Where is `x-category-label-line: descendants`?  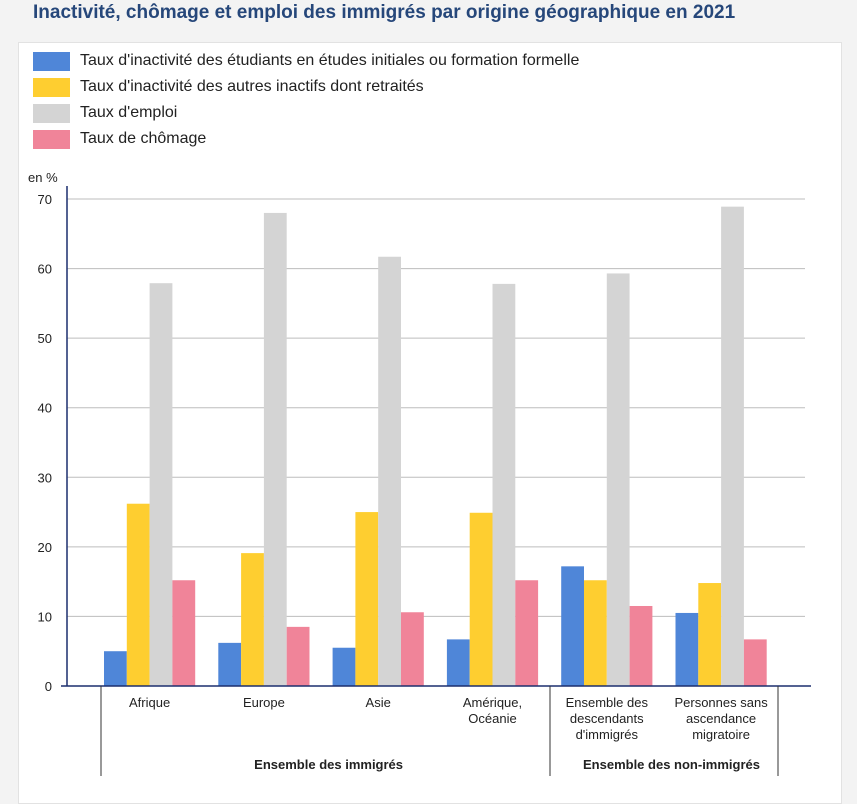 x-category-label-line: descendants is located at coordinates (607, 718).